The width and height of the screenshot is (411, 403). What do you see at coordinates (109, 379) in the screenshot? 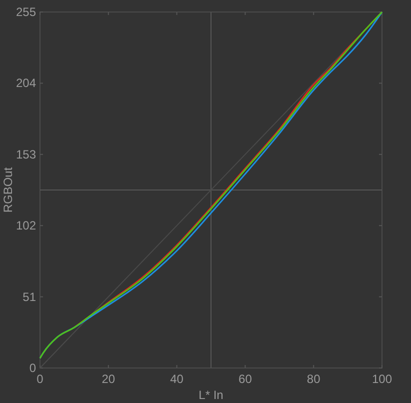
I see `x-tick-label: 20` at bounding box center [109, 379].